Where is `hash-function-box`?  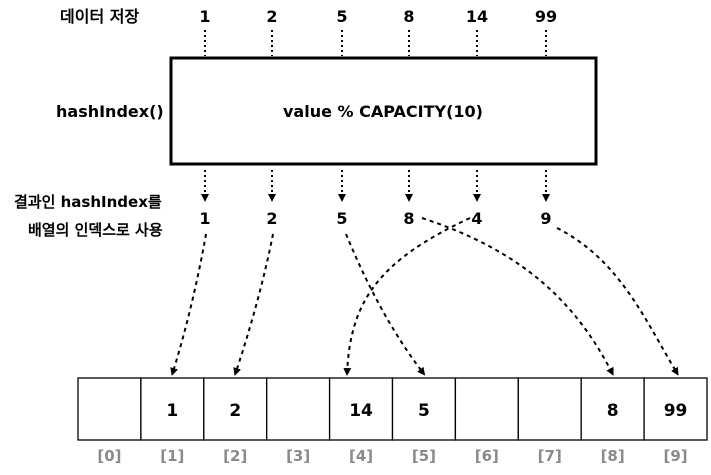 hash-function-box is located at coordinates (383, 111).